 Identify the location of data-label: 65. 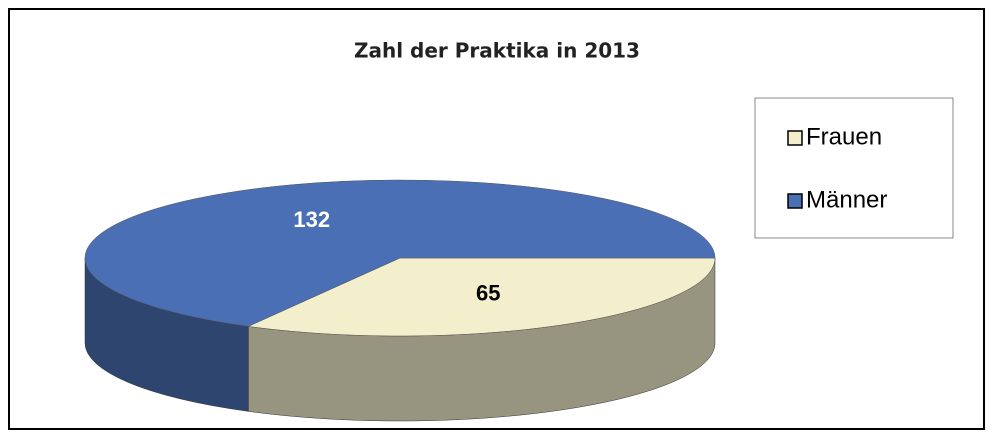
(488, 293).